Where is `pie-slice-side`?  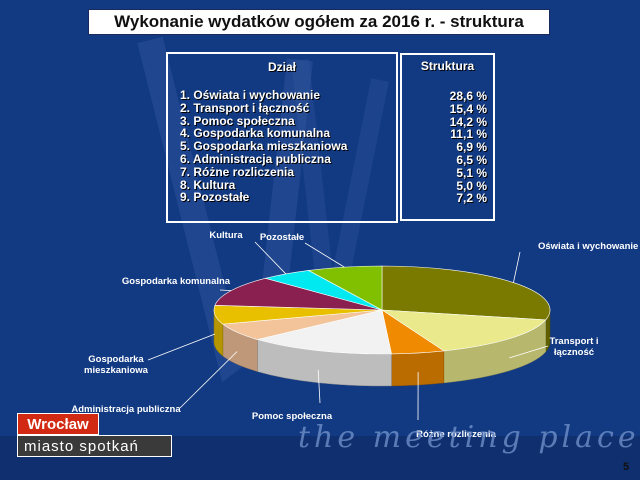 pie-slice-side is located at coordinates (418, 368).